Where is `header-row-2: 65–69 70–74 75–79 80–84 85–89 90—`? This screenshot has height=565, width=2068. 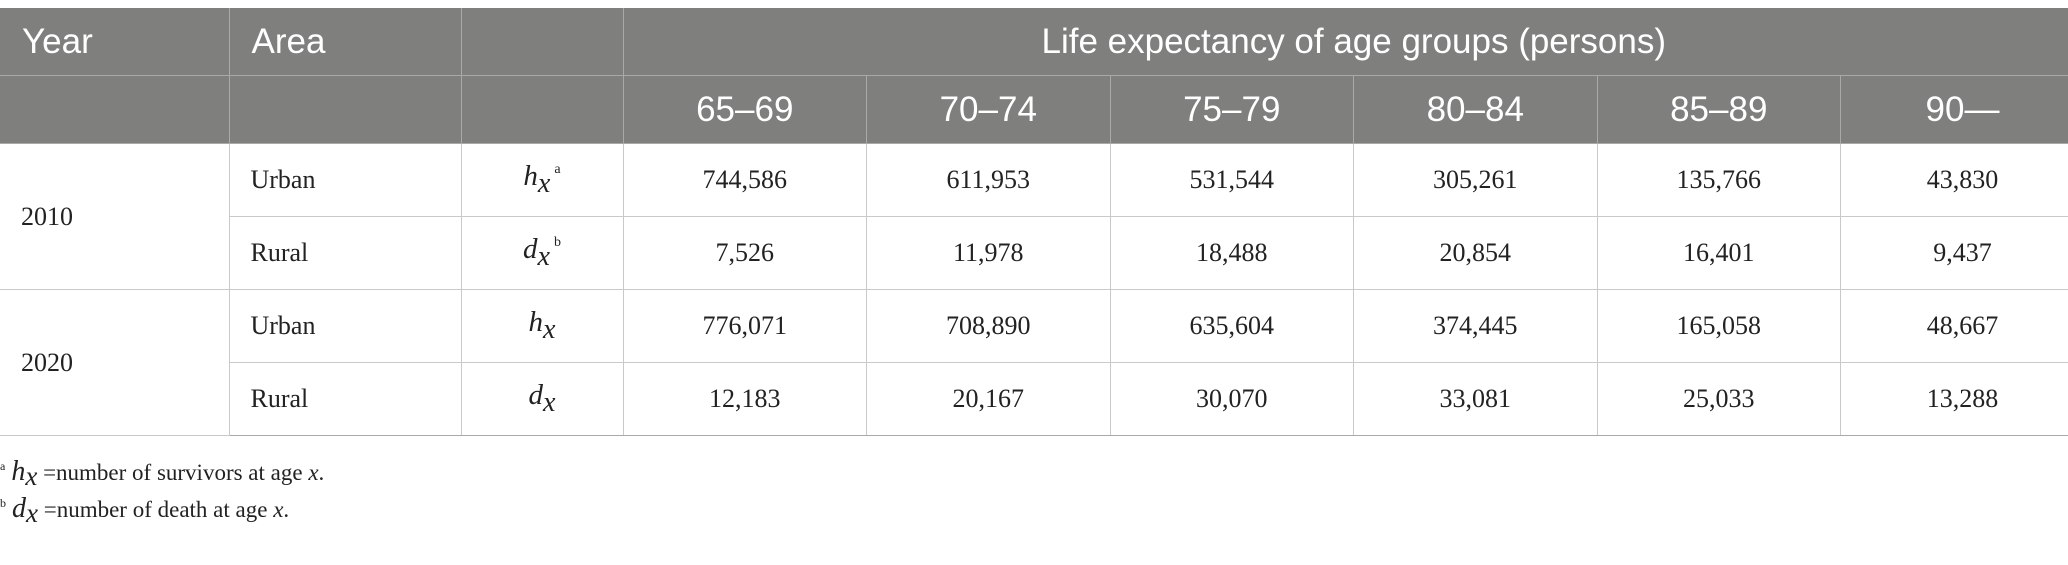
header-row-2: 65–69 70–74 75–79 80–84 85–89 90— is located at coordinates (1034, 109).